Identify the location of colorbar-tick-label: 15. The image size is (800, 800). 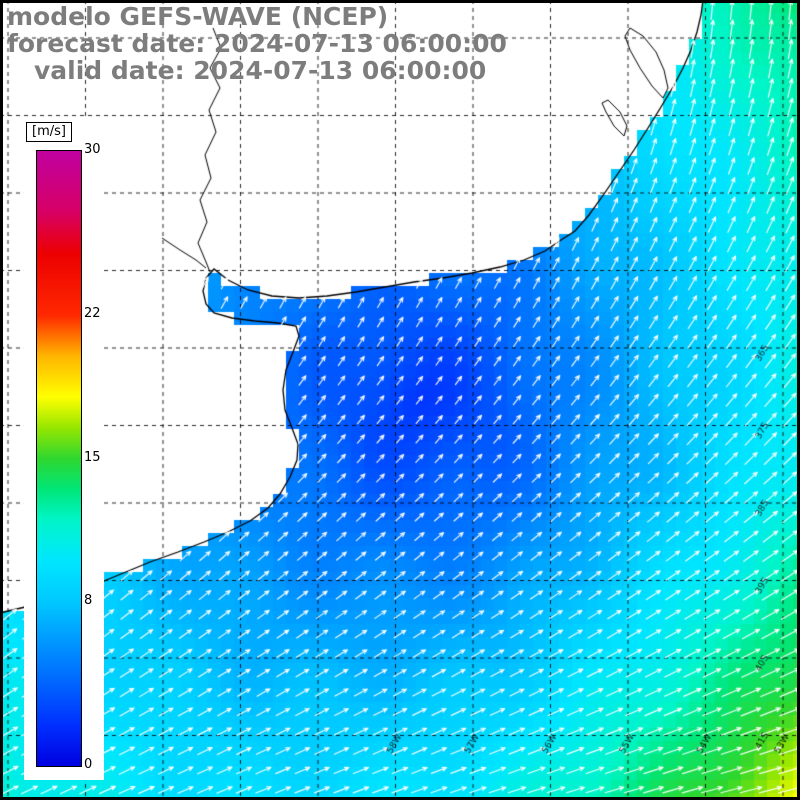
(92, 457).